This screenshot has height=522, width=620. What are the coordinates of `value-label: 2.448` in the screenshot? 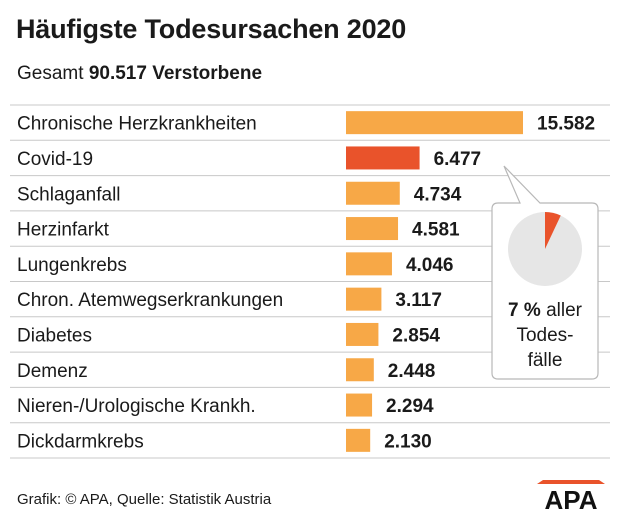 It's located at (412, 371).